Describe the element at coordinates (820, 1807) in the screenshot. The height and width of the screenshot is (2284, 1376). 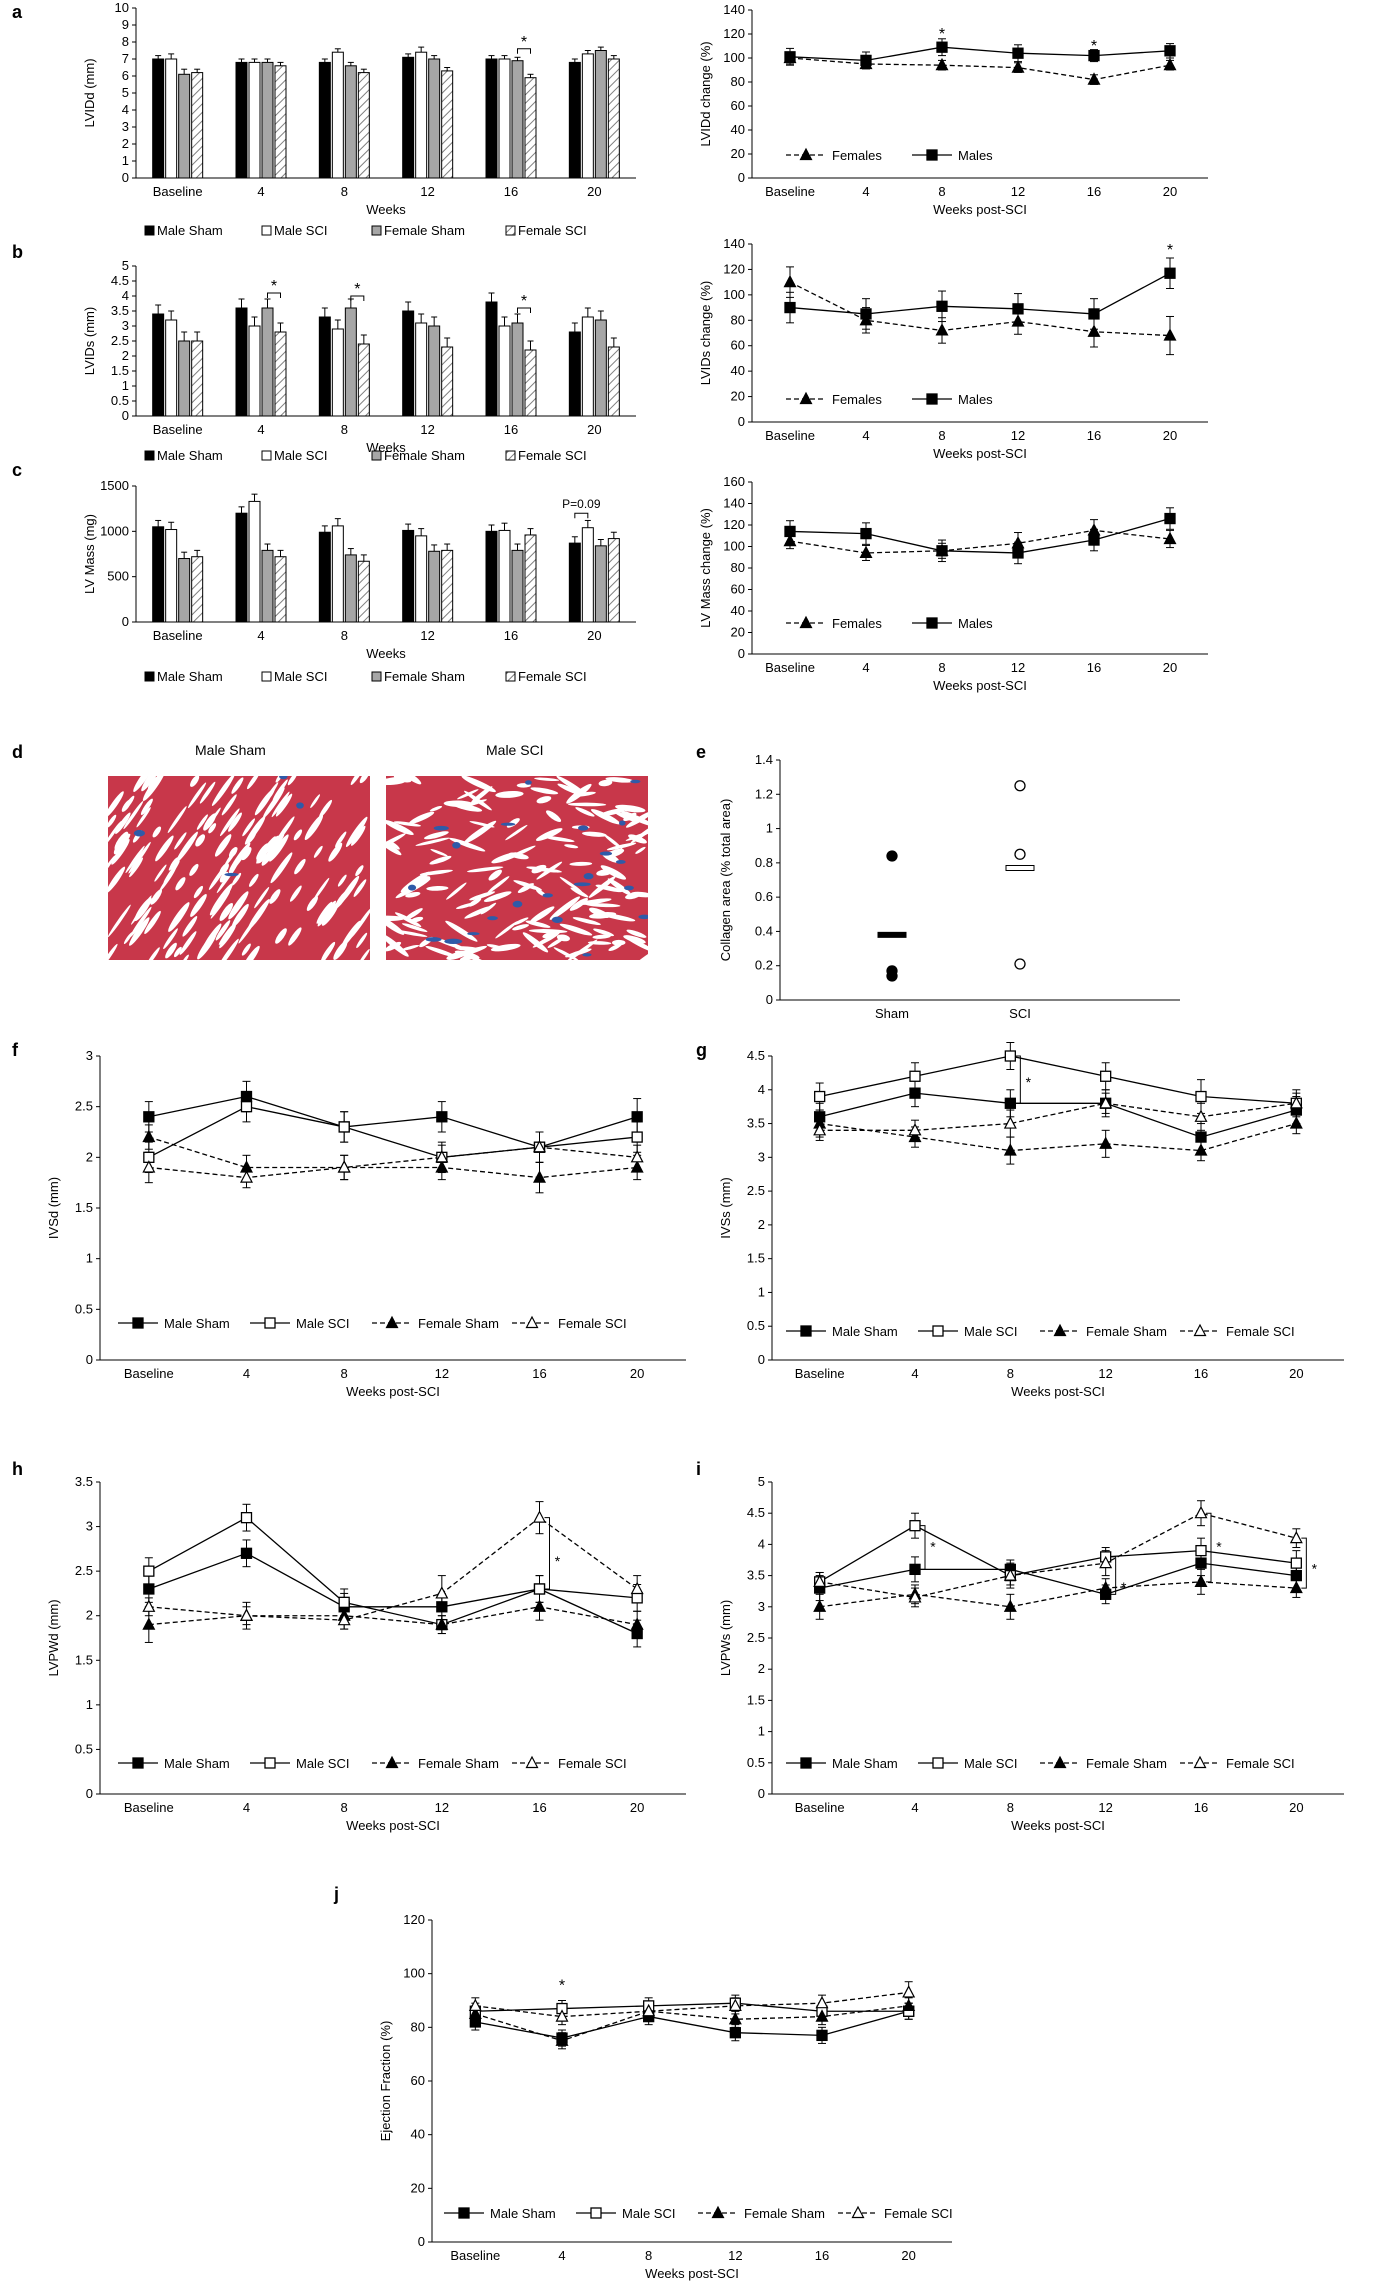
I see `chart-i-x-tick-label: Baseline` at that location.